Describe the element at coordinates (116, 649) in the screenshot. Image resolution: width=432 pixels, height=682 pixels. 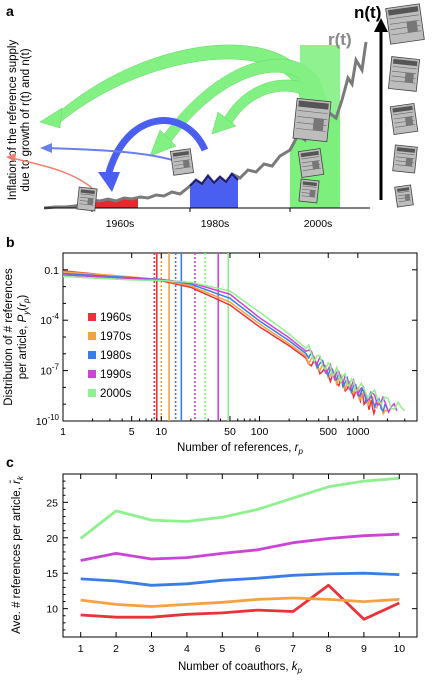
I see `x-tick-label: 2` at that location.